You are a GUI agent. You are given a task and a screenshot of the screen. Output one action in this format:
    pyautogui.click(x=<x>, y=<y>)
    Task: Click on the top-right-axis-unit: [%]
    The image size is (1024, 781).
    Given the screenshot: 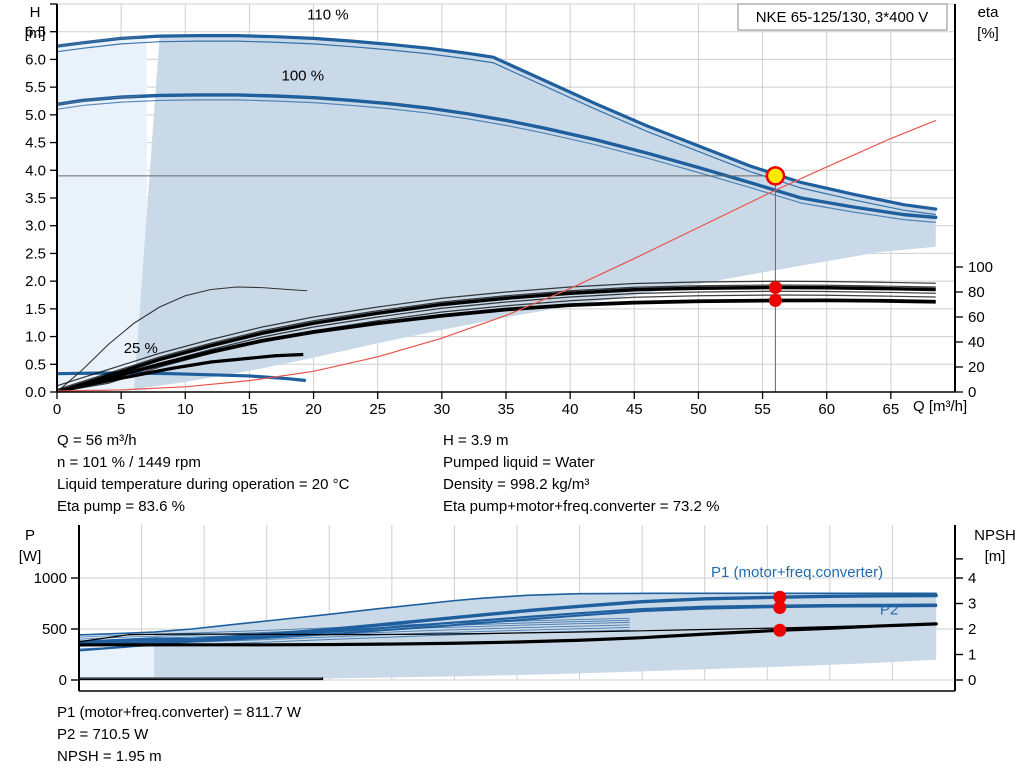 What is the action you would take?
    pyautogui.click(x=988, y=33)
    